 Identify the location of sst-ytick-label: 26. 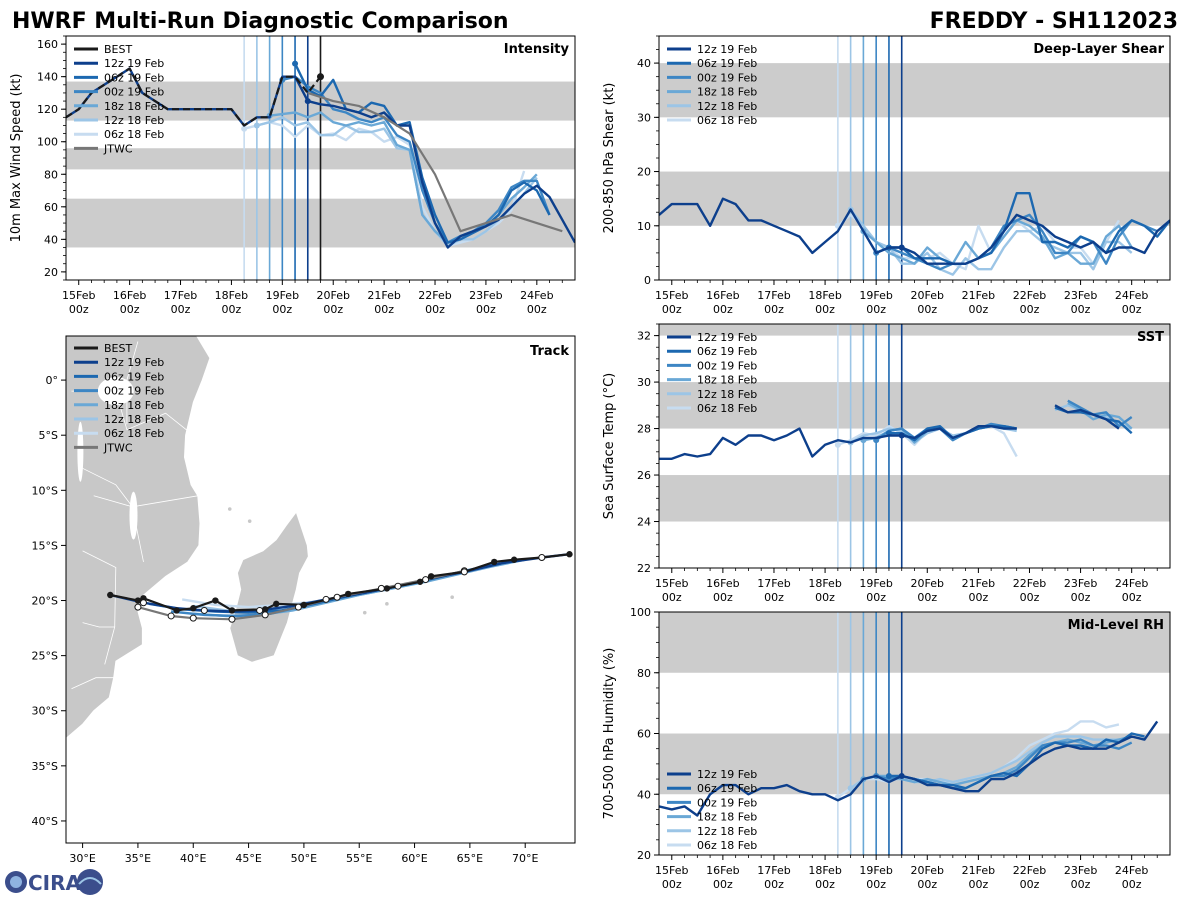
(644, 475).